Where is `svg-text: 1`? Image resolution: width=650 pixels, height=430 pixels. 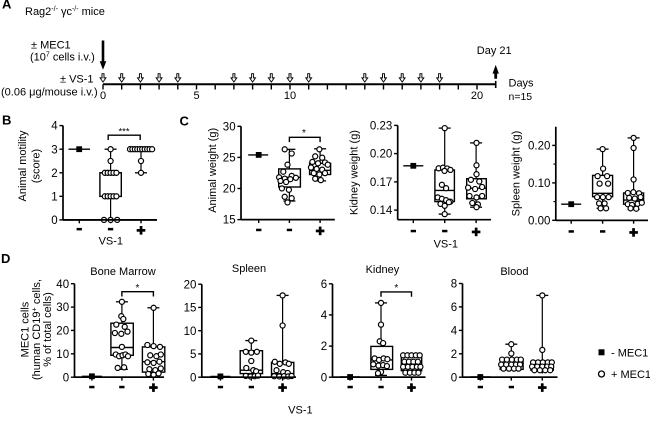 svg-text: 1 is located at coordinates (54, 197).